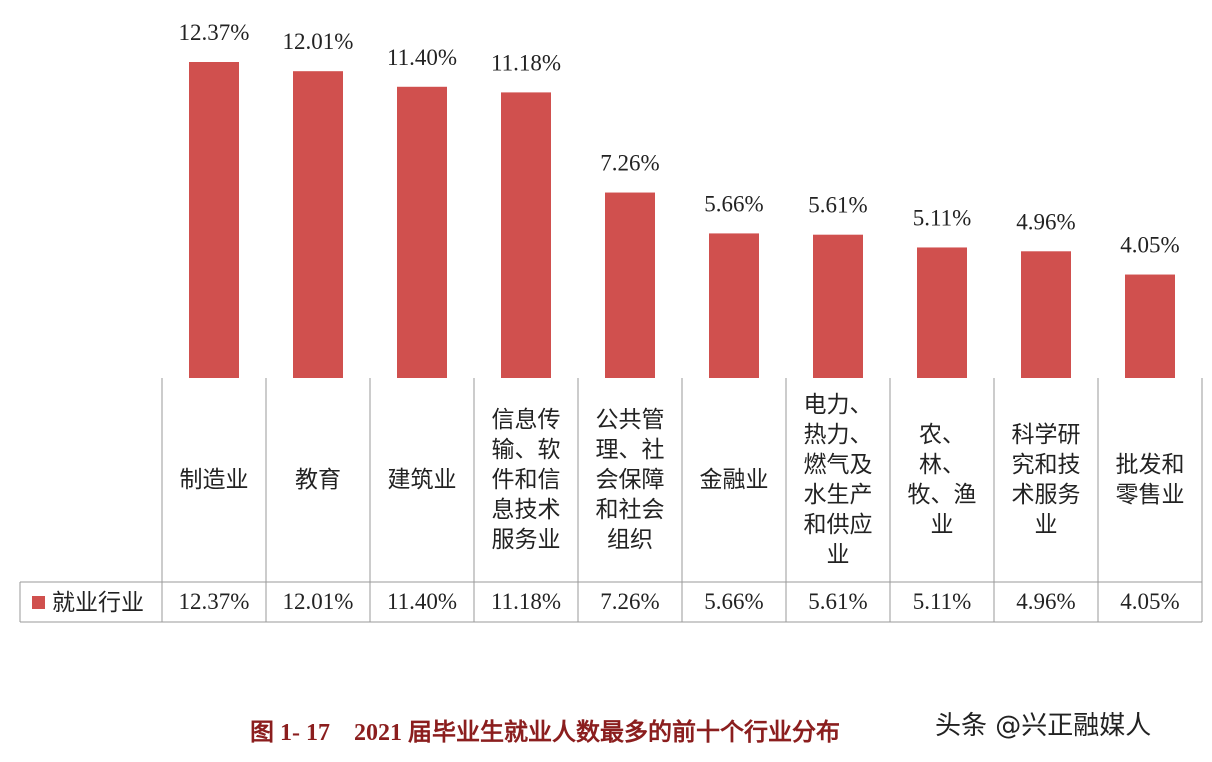 The image size is (1212, 762). I want to click on category-label: 建筑业, so click(422, 479).